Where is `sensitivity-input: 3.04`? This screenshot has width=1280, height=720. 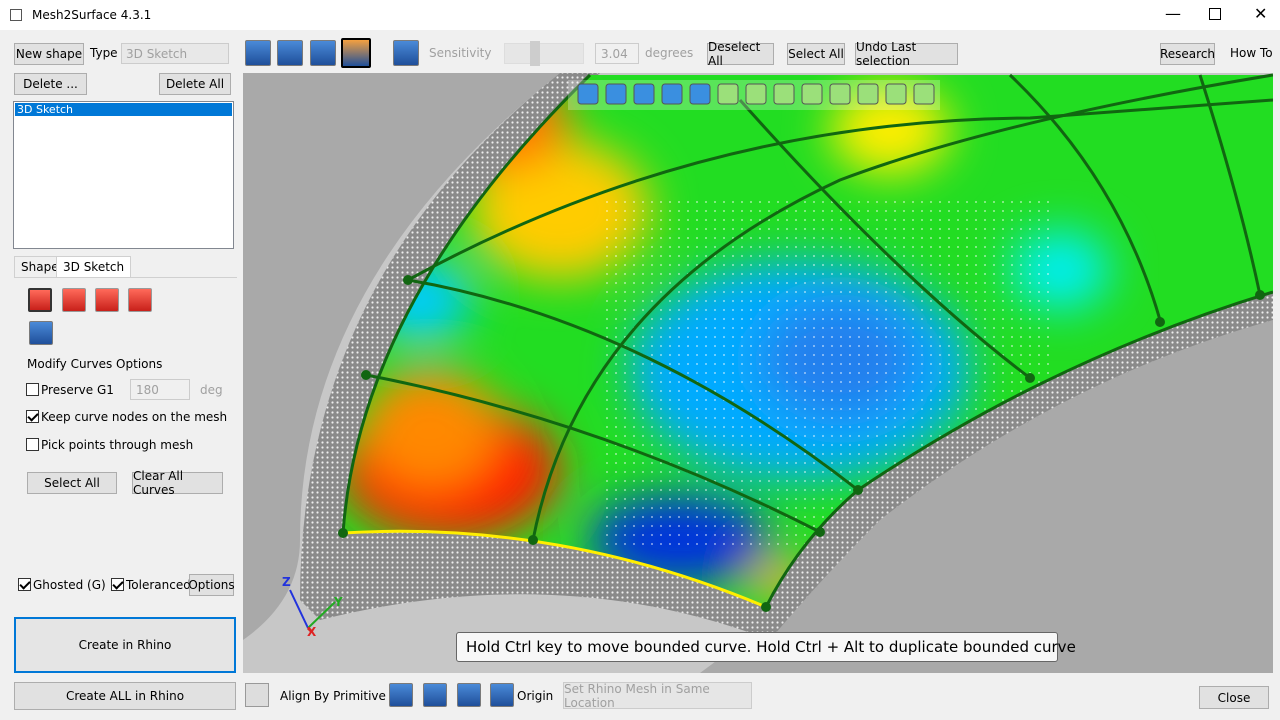
sensitivity-input: 3.04 is located at coordinates (617, 53).